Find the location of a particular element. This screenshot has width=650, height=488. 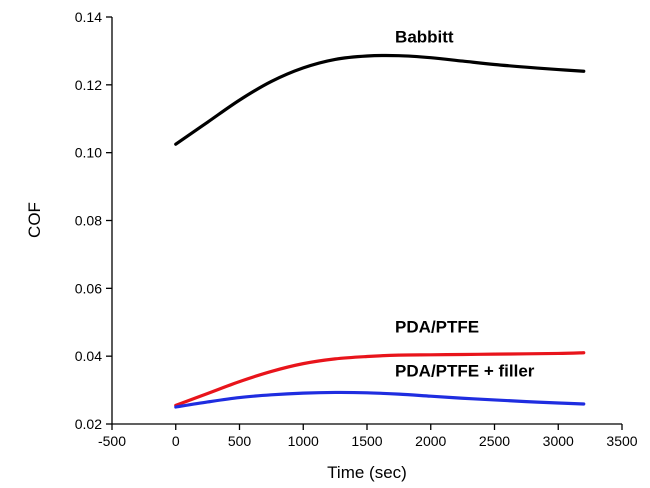

y-tick-label: 0.04 is located at coordinates (88, 356).